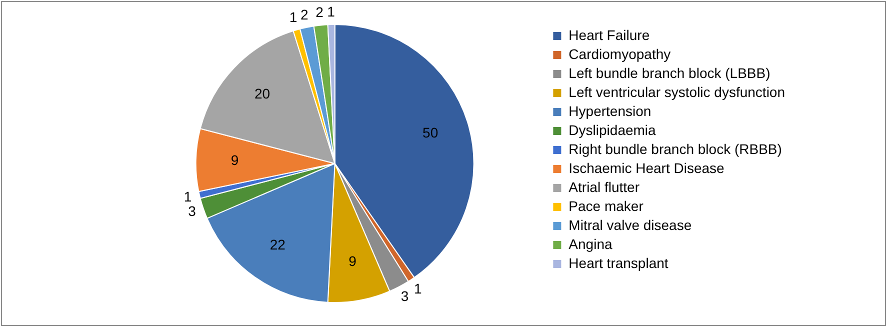 The width and height of the screenshot is (887, 327). I want to click on legend-label: Heart Failure, so click(609, 34).